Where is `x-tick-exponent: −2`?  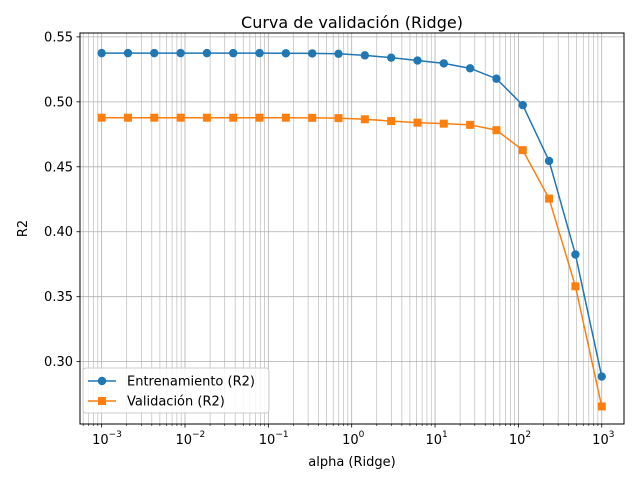 x-tick-exponent: −2 is located at coordinates (198, 435).